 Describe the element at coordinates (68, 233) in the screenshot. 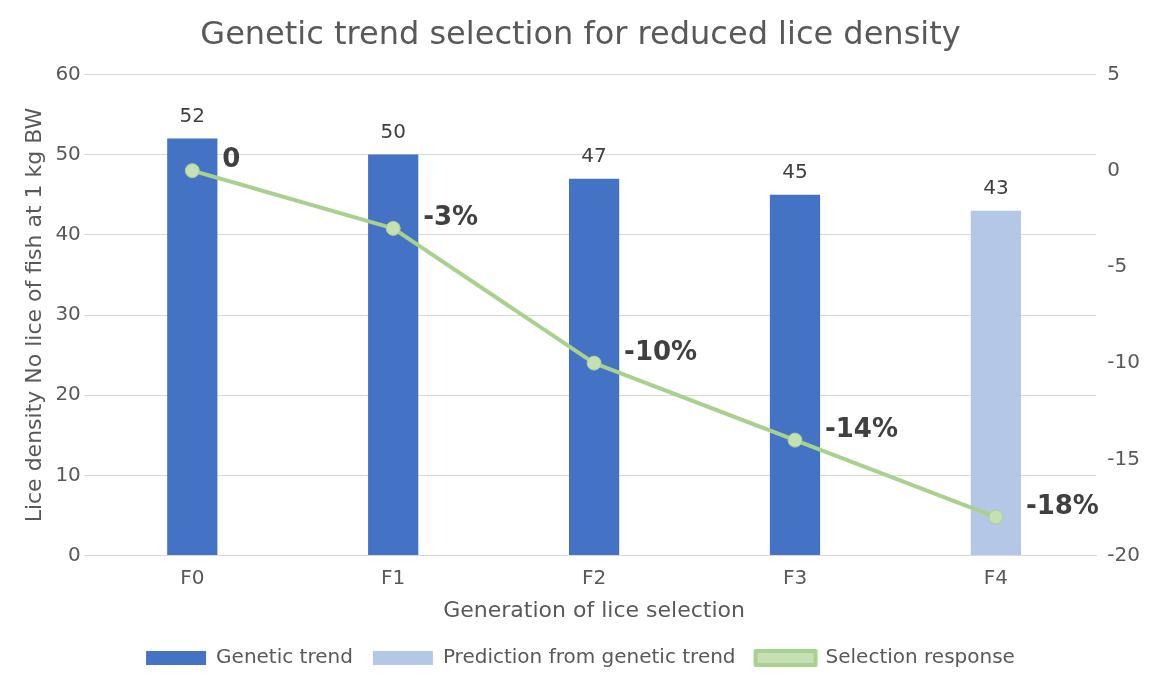

I see `y-tick-label: 40` at that location.